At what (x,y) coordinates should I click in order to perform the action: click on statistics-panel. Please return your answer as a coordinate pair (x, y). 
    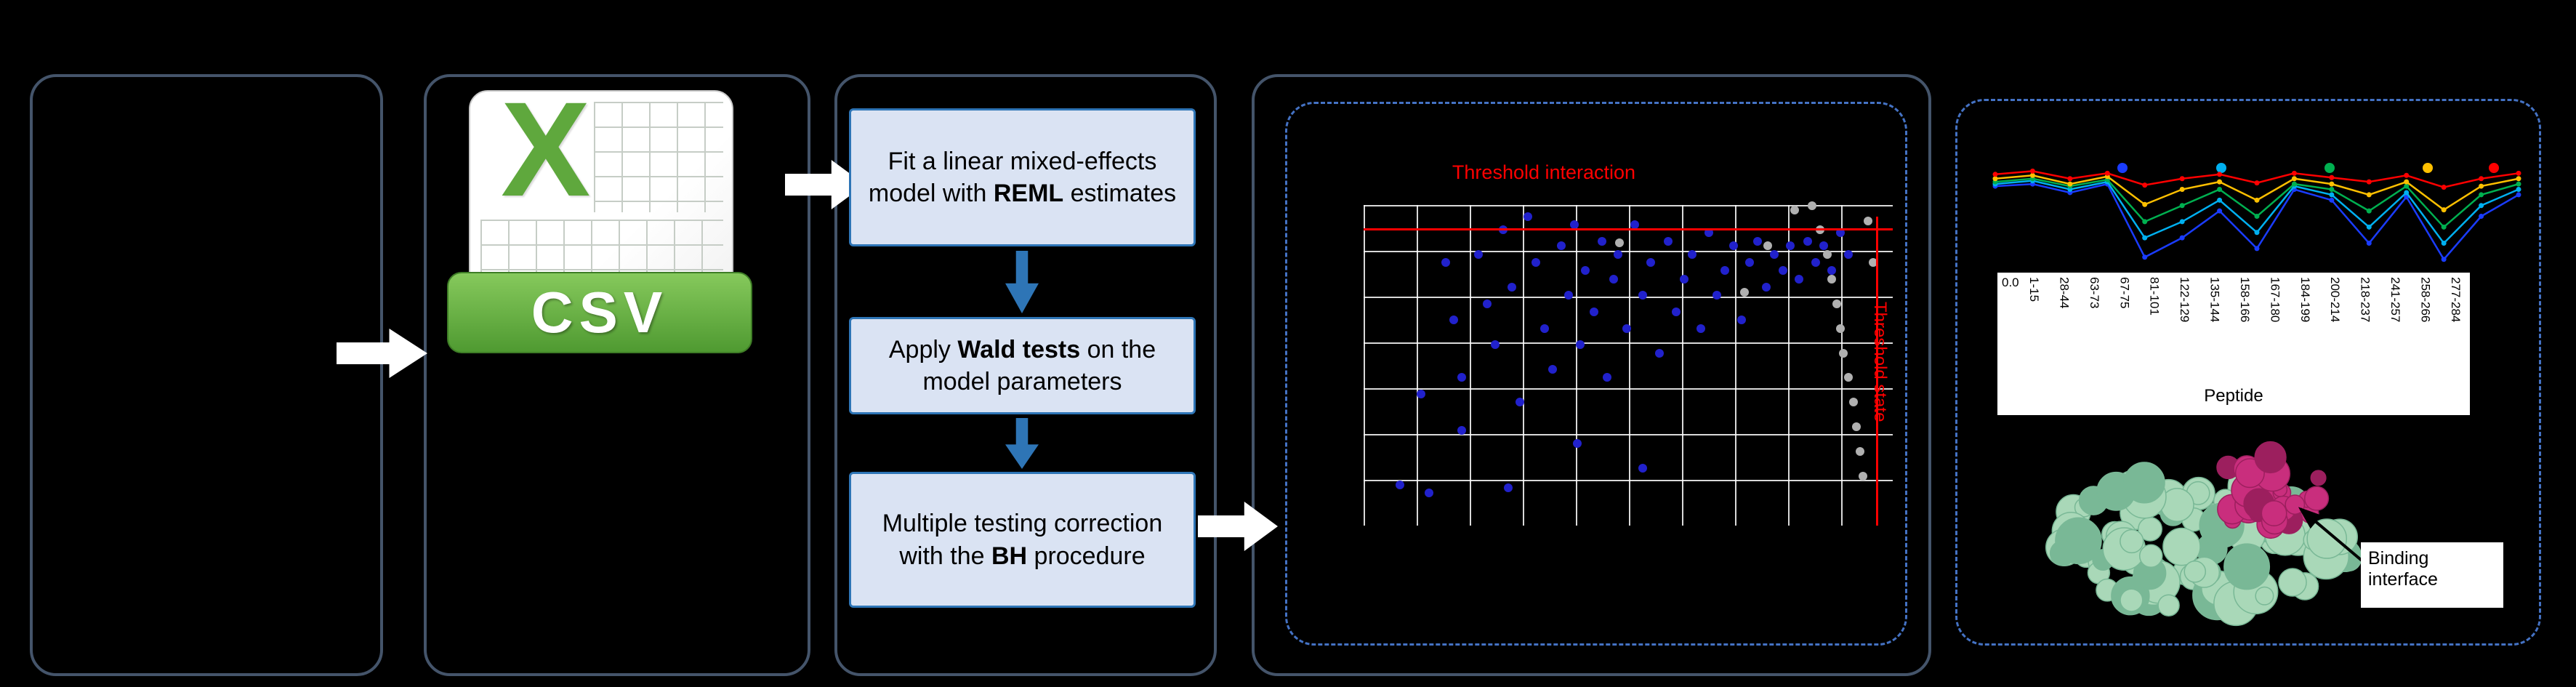
    Looking at the image, I should click on (1025, 375).